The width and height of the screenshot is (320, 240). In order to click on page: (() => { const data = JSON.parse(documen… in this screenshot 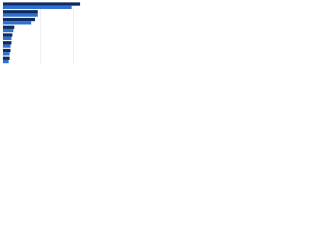, I will do `click(50, 35)`.